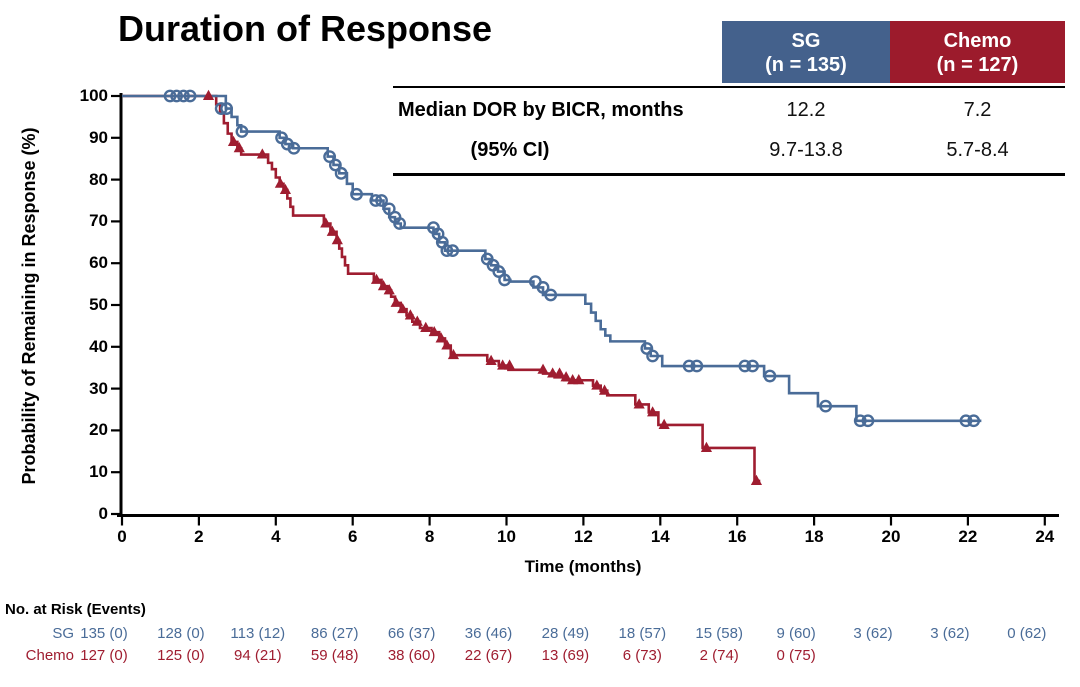 The image size is (1080, 687). I want to click on risk-value: 66 (37), so click(411, 633).